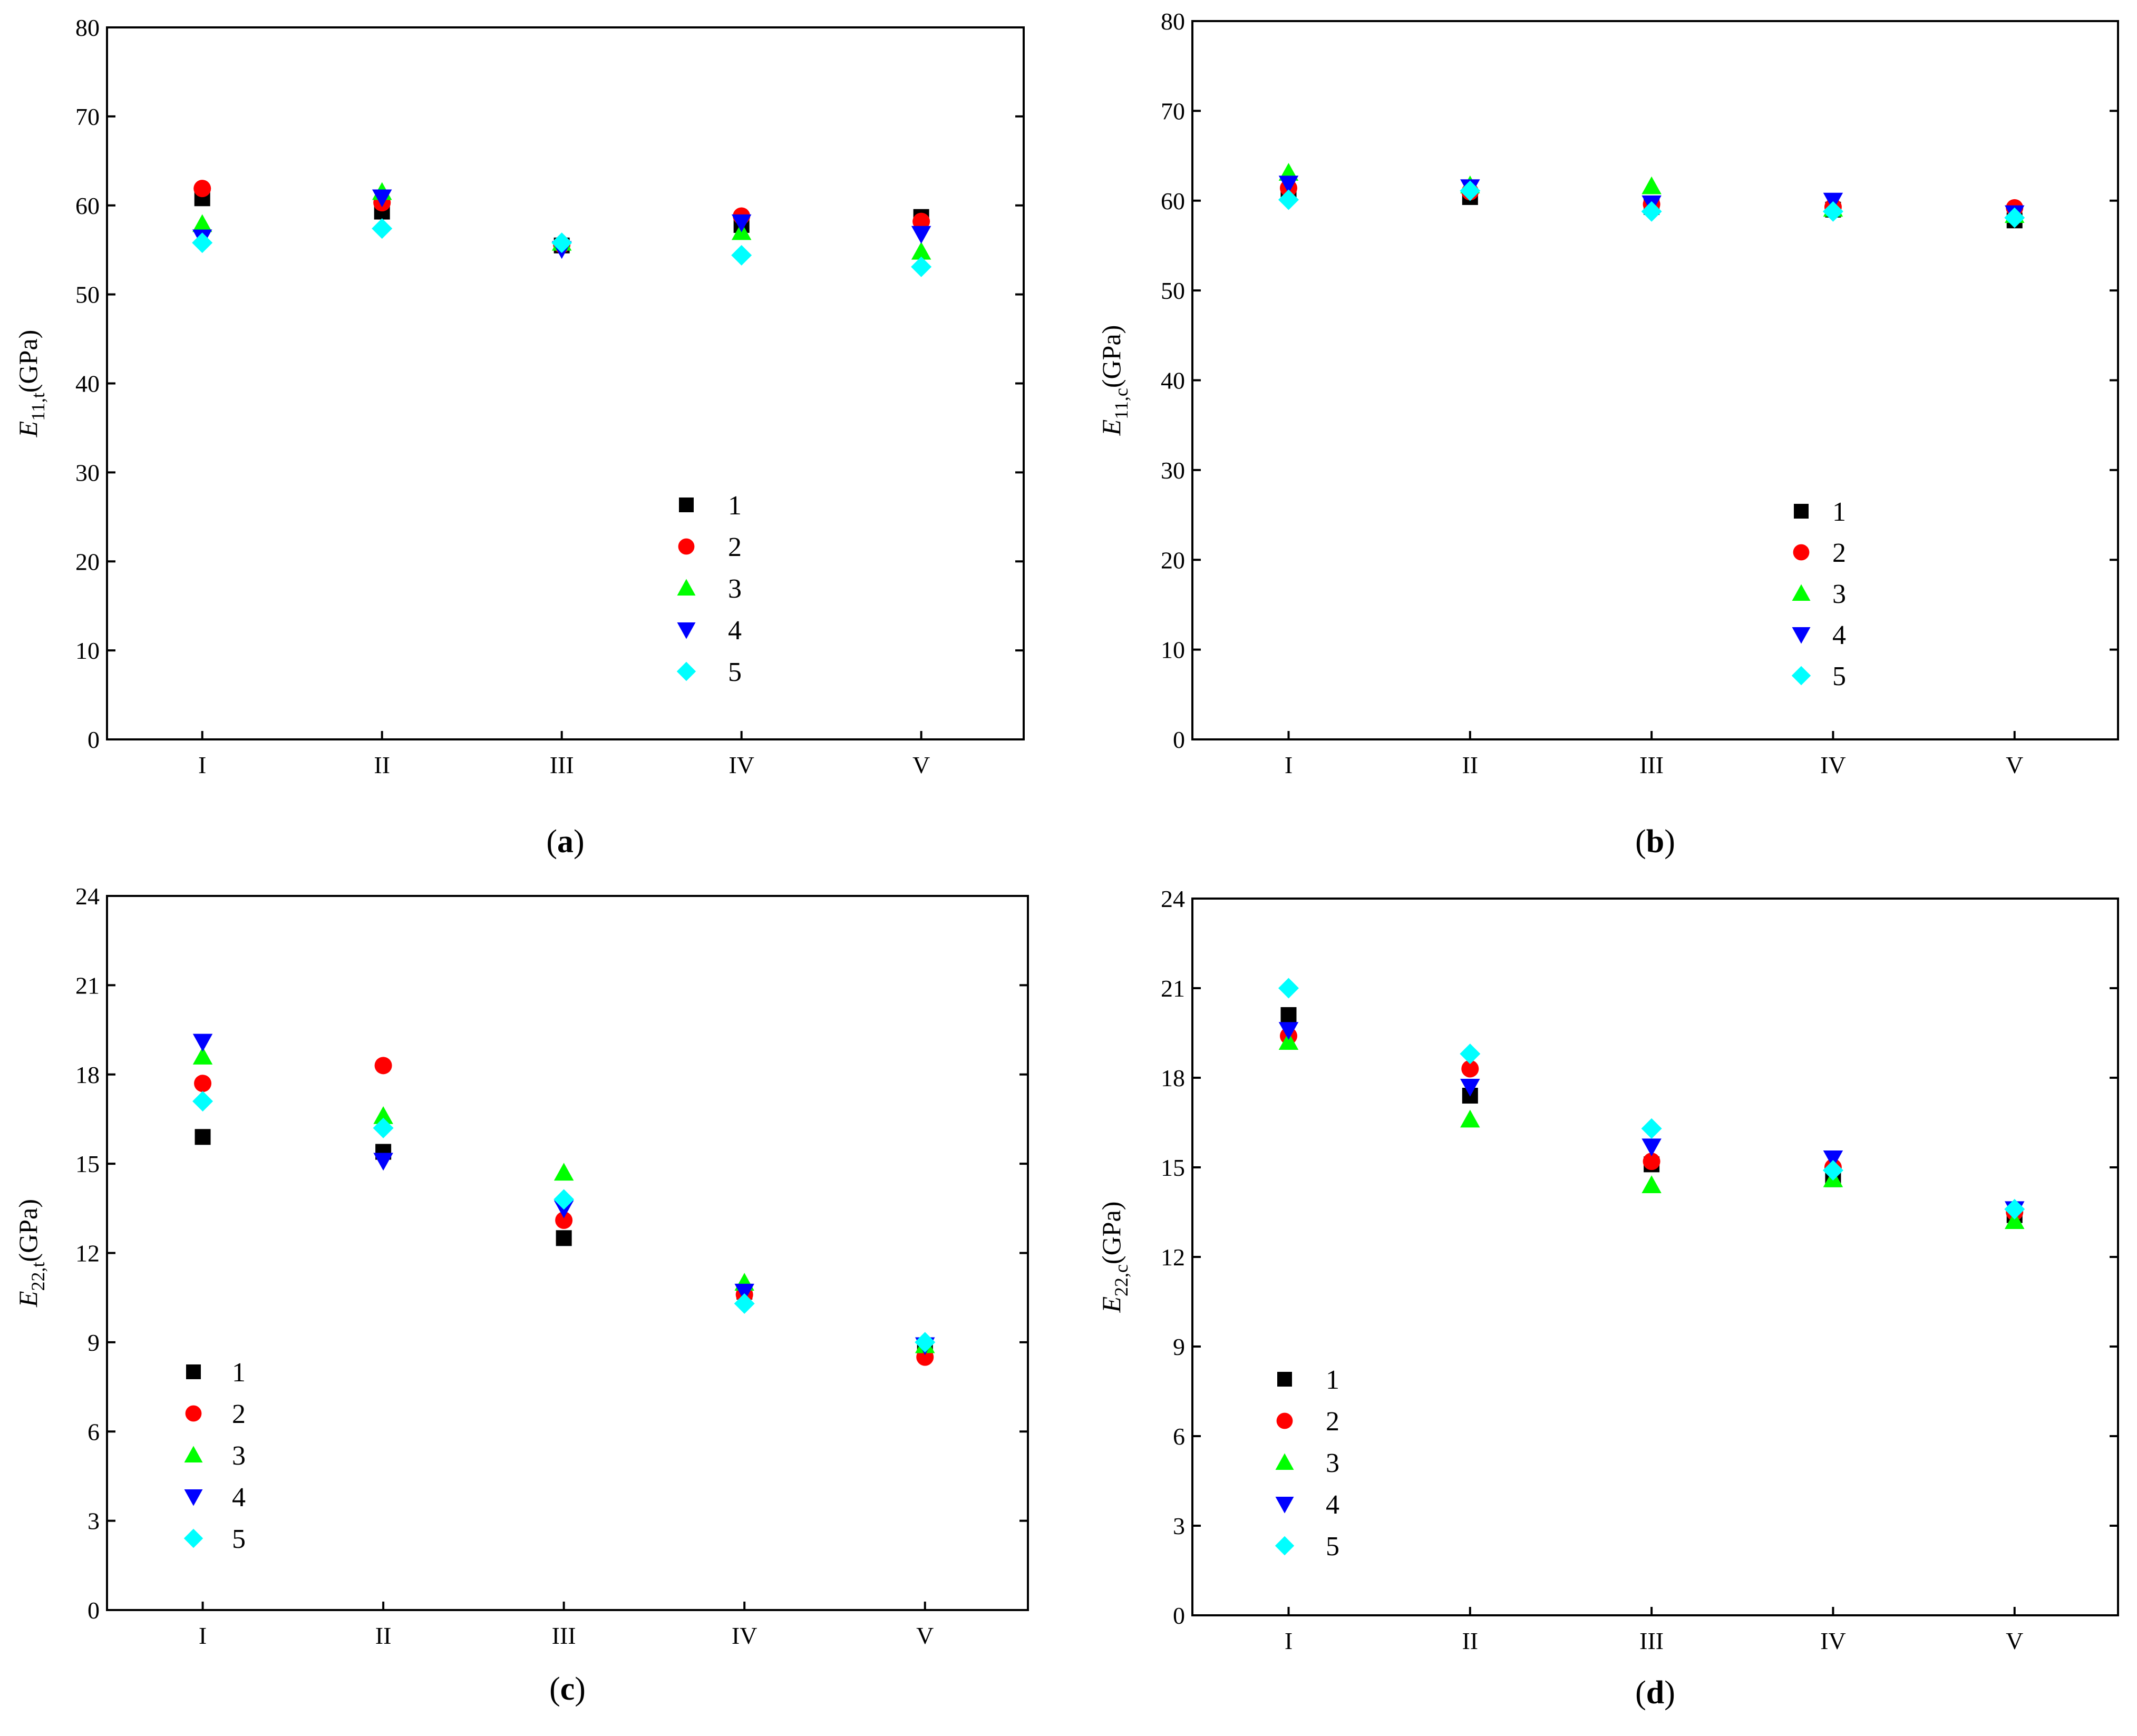 This screenshot has width=2137, height=1736. What do you see at coordinates (554, 1689) in the screenshot?
I see `caption-open: (` at bounding box center [554, 1689].